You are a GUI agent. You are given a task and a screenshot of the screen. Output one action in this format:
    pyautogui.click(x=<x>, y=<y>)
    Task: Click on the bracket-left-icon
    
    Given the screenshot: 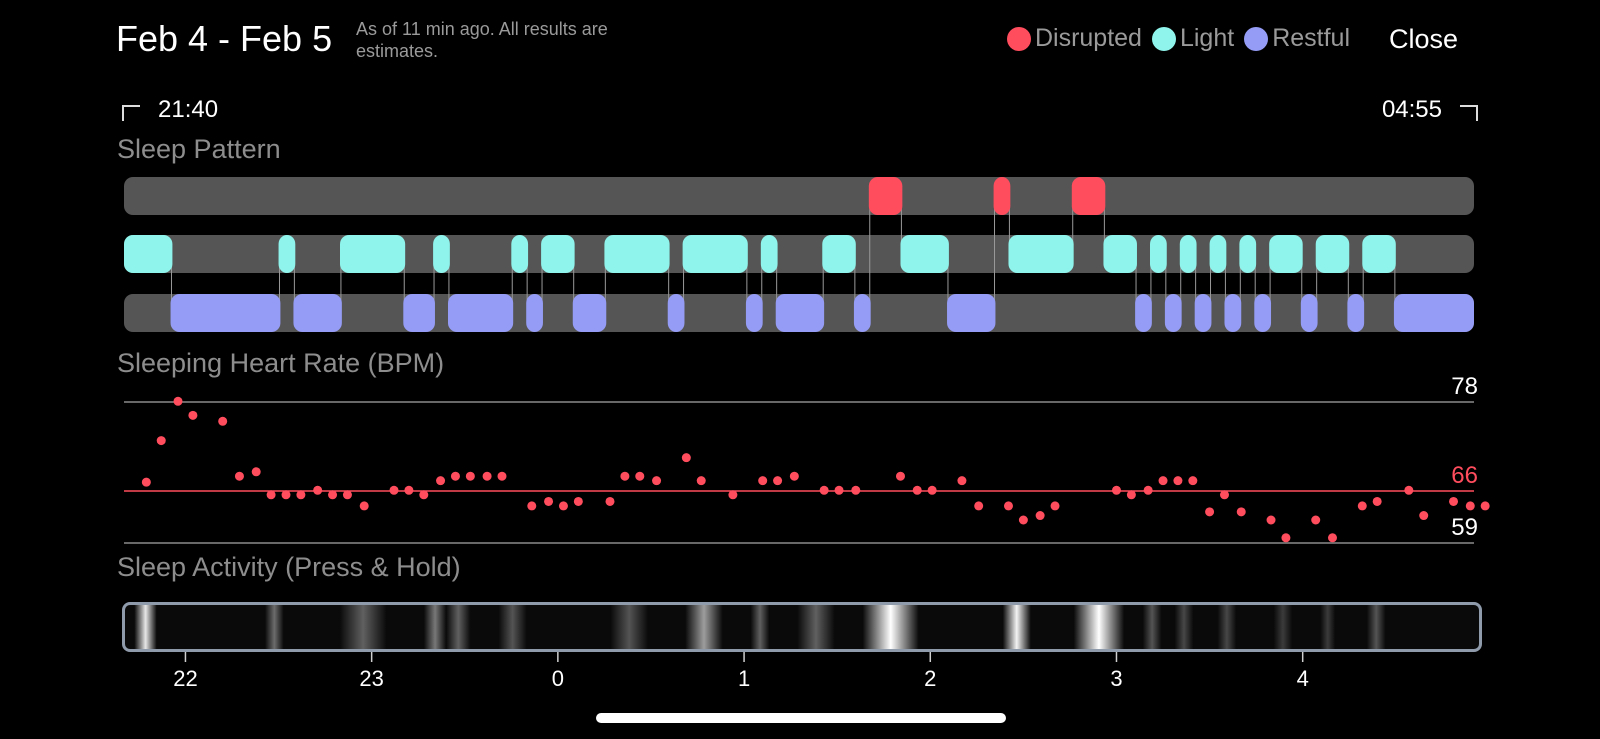 What is the action you would take?
    pyautogui.click(x=131, y=113)
    